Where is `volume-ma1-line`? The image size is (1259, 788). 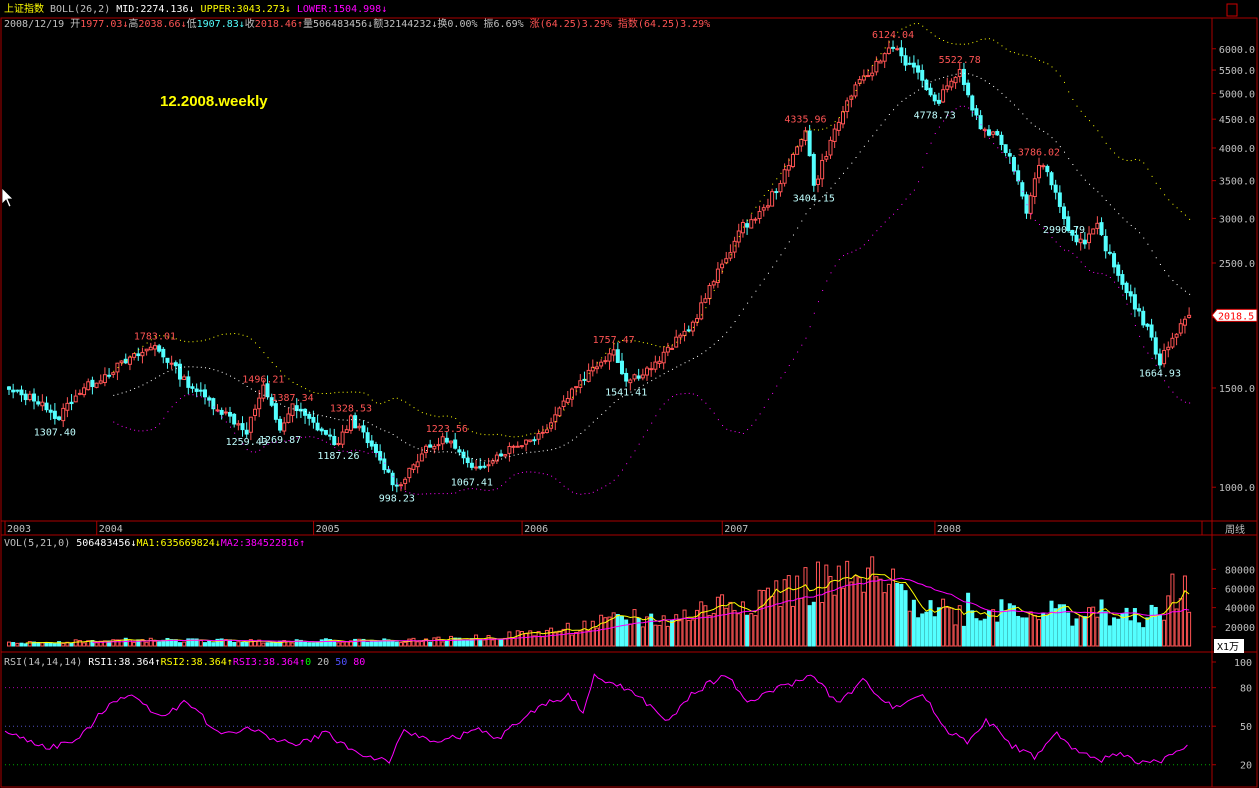 volume-ma1-line is located at coordinates (607, 608).